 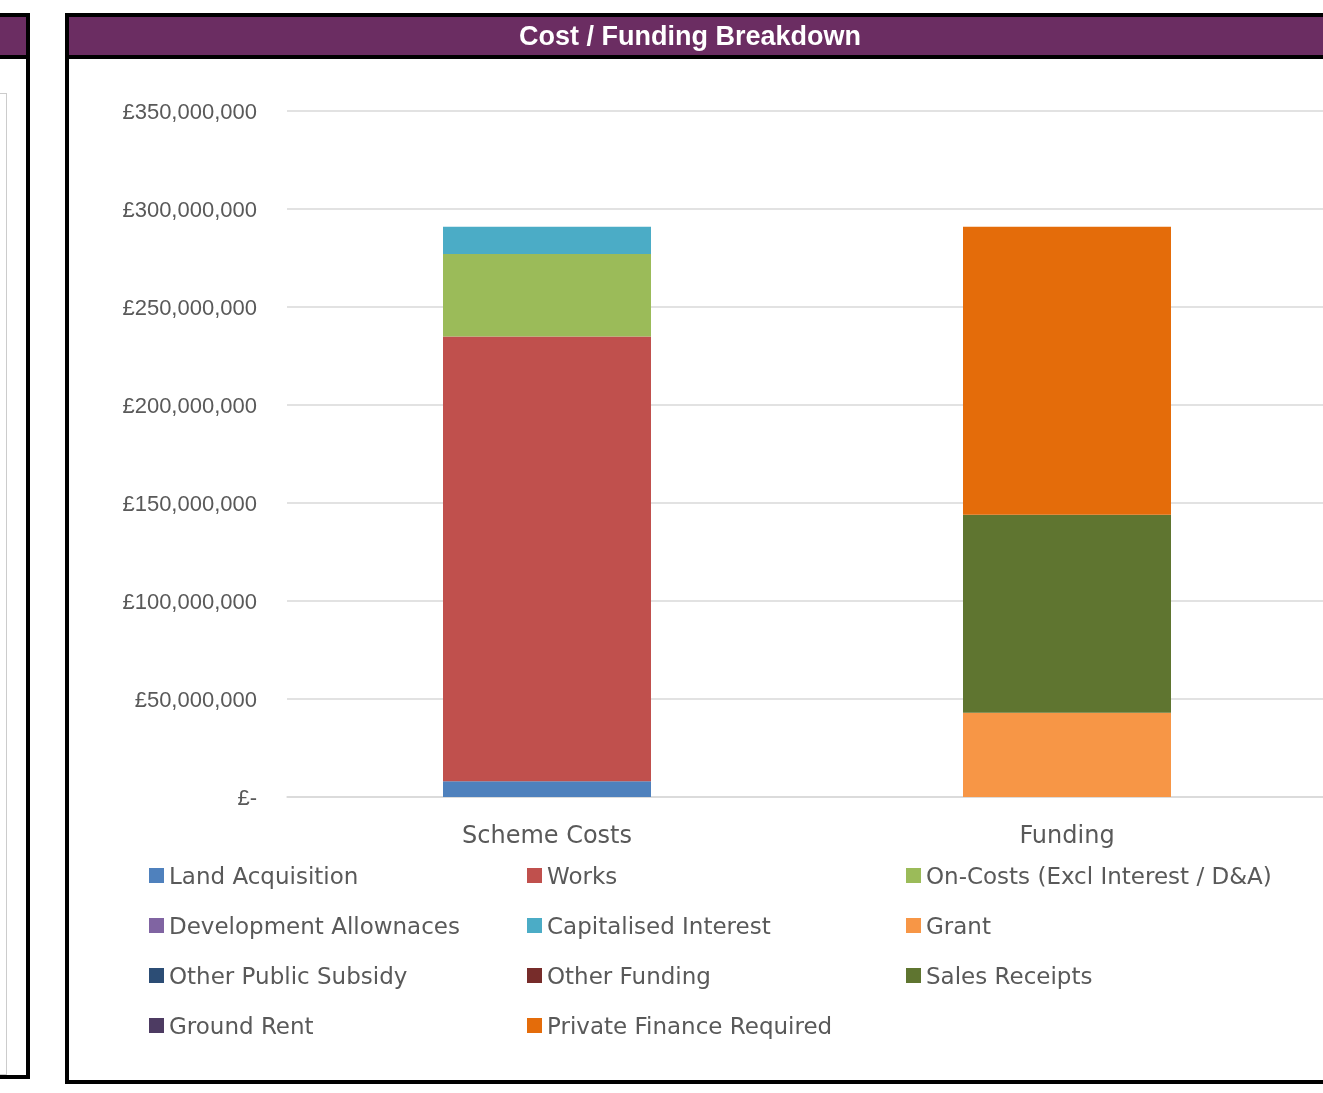 I want to click on y-tick-label: £50,000,000, so click(x=195, y=699).